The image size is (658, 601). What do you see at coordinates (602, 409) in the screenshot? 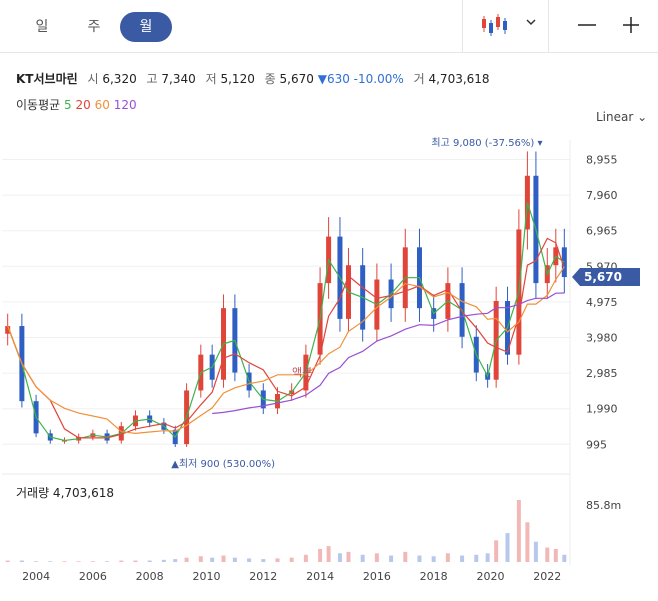
I see `y-tick-label: 1,990` at bounding box center [602, 409].